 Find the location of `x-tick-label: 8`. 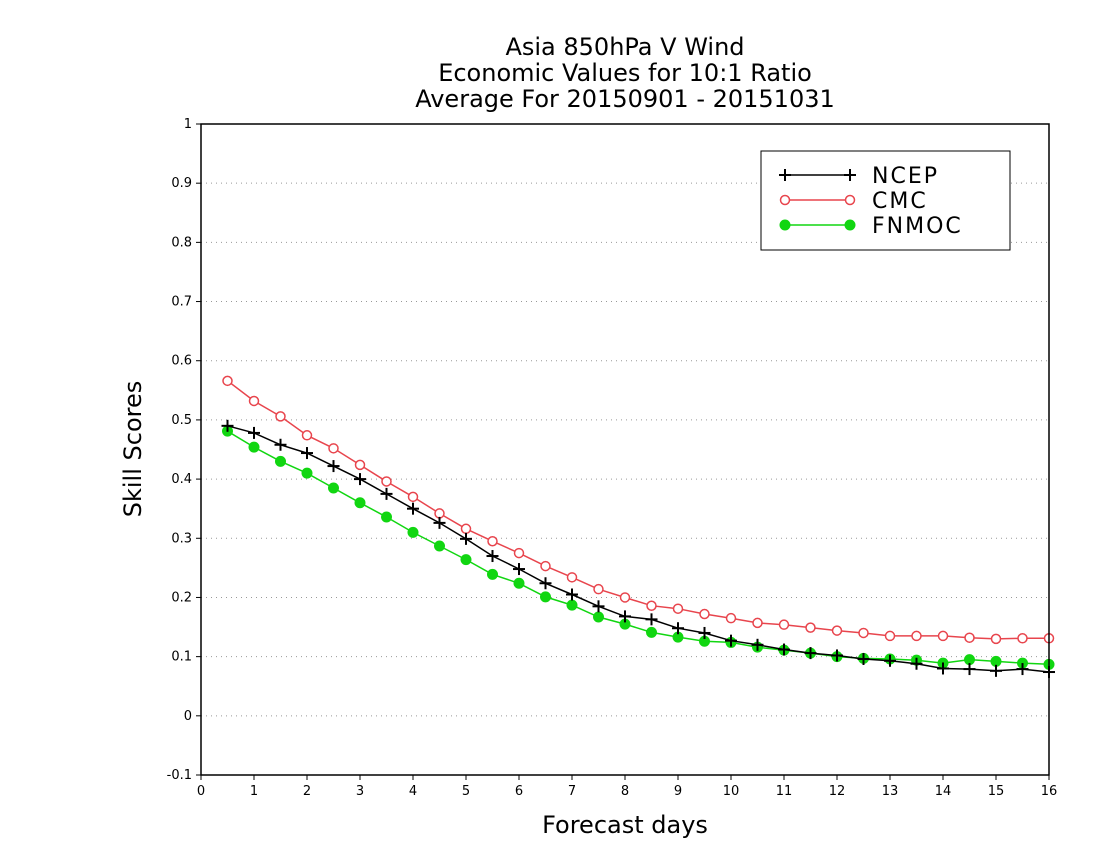

x-tick-label: 8 is located at coordinates (625, 791).